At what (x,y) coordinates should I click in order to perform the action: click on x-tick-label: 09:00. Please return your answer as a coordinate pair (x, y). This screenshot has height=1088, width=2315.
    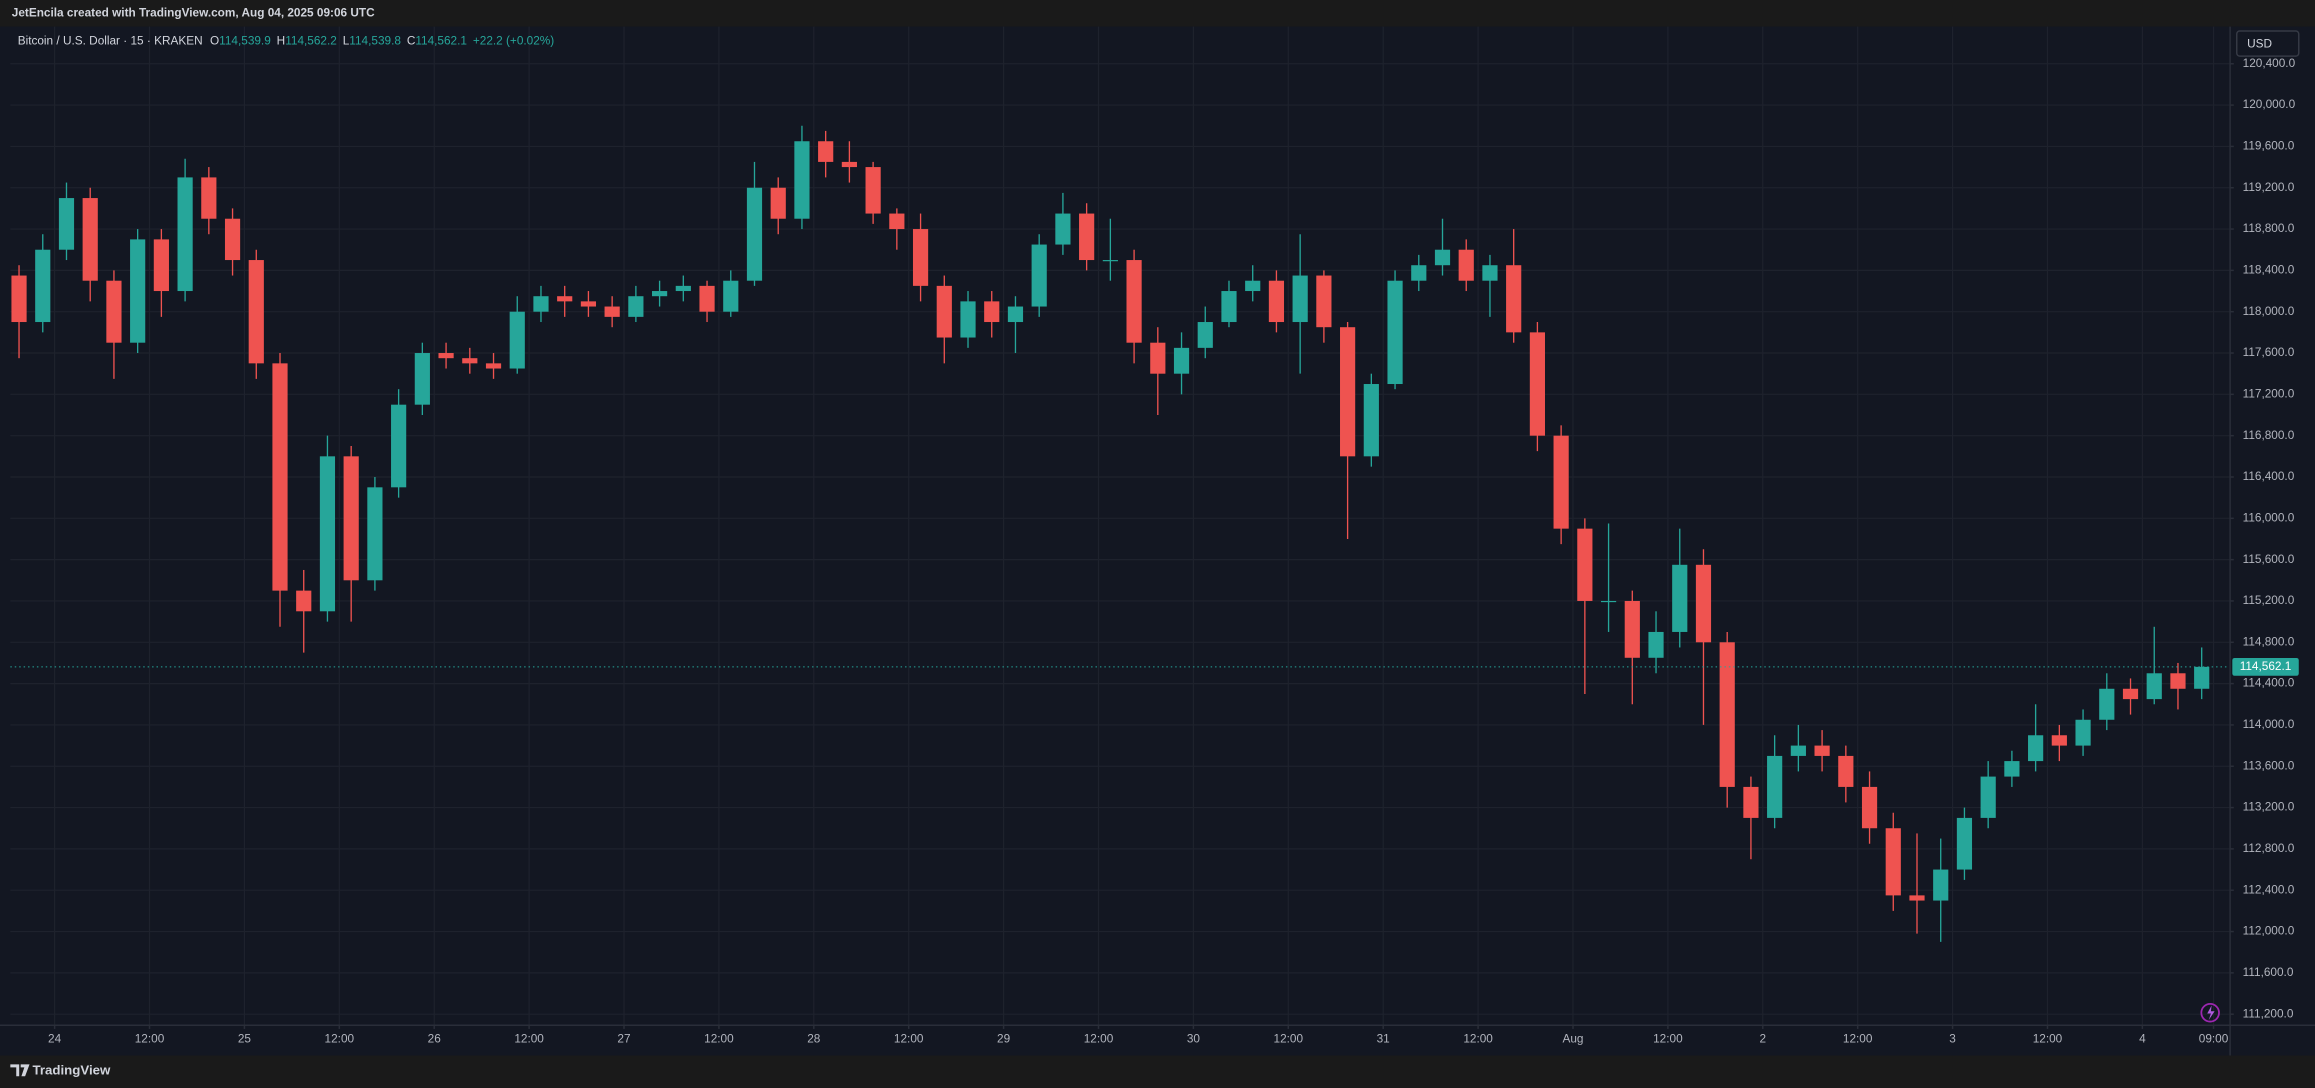
    Looking at the image, I should click on (2214, 1038).